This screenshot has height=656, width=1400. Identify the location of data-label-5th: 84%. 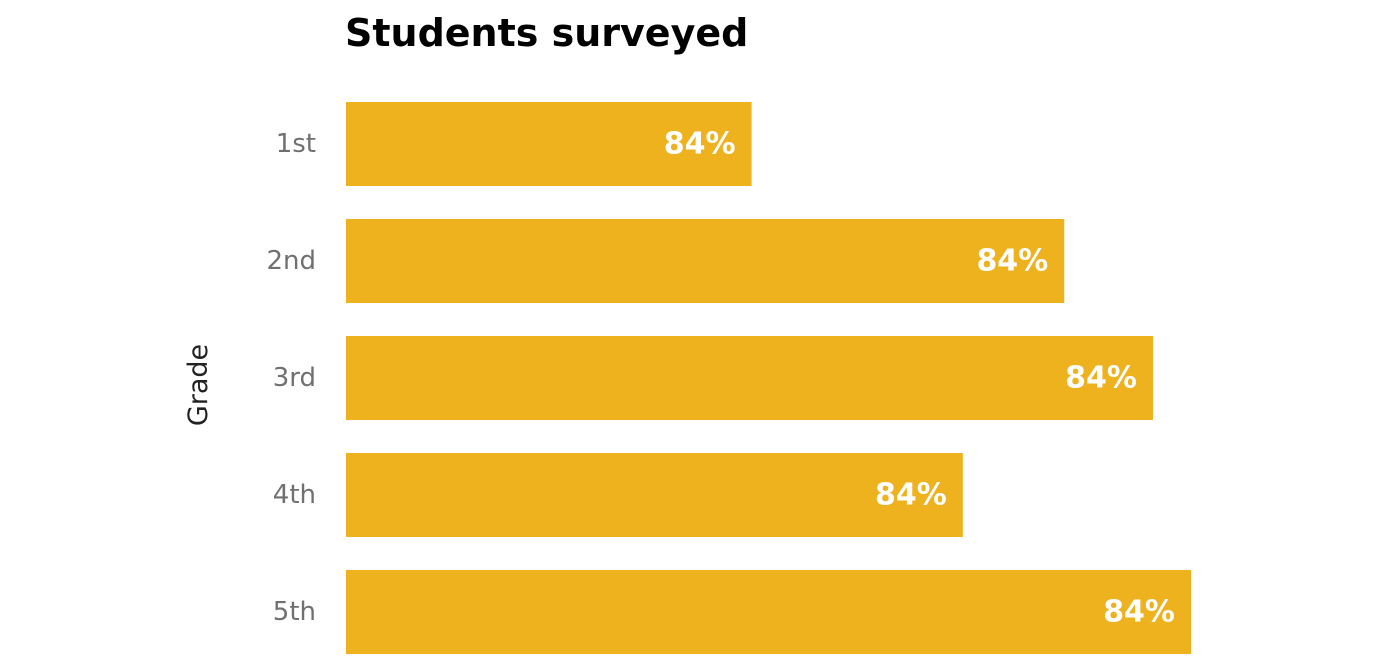
(1139, 612).